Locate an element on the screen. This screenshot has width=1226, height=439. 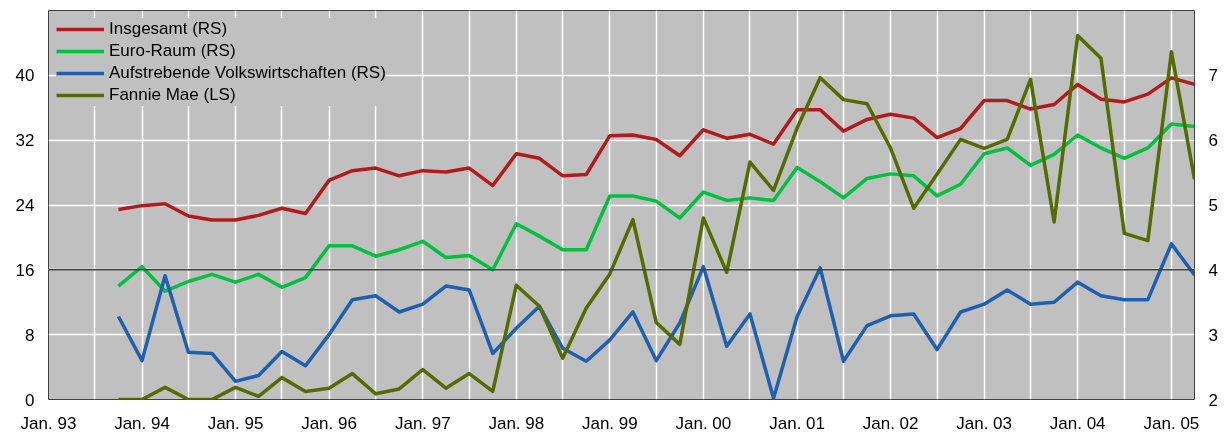
x-tick-label: Jan. 98 is located at coordinates (516, 423).